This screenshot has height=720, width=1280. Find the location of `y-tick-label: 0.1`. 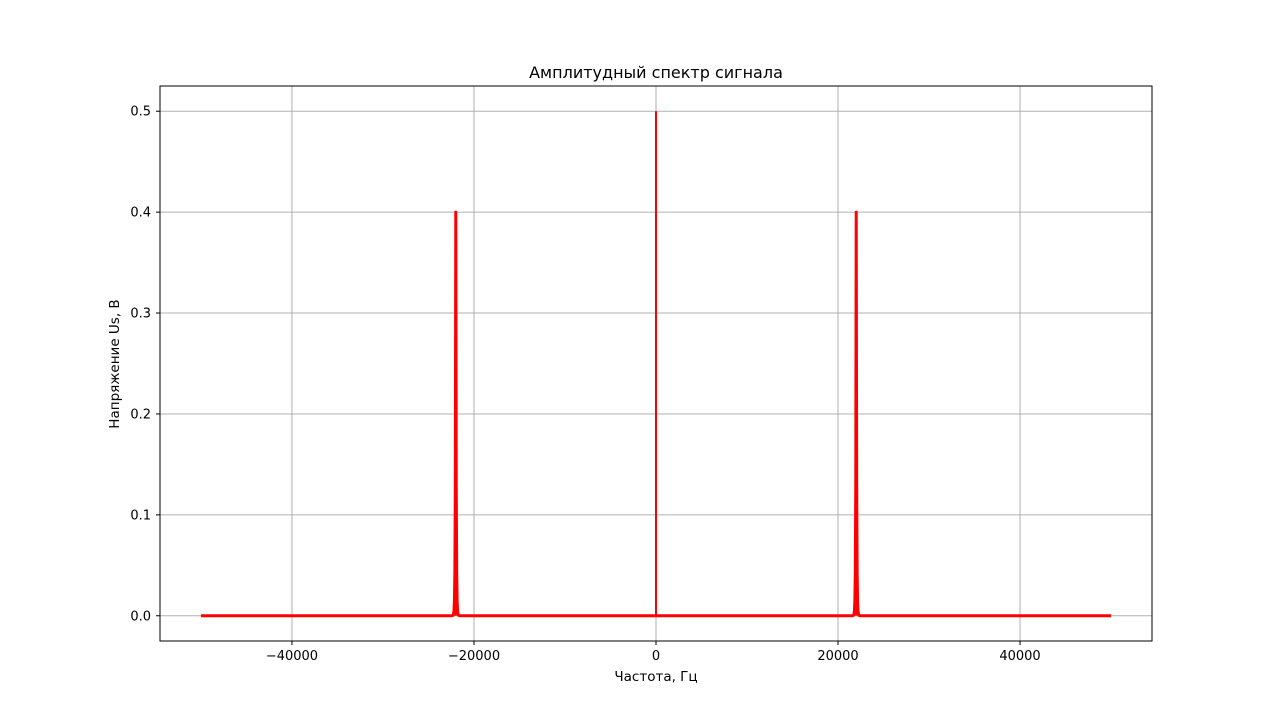

y-tick-label: 0.1 is located at coordinates (140, 515).